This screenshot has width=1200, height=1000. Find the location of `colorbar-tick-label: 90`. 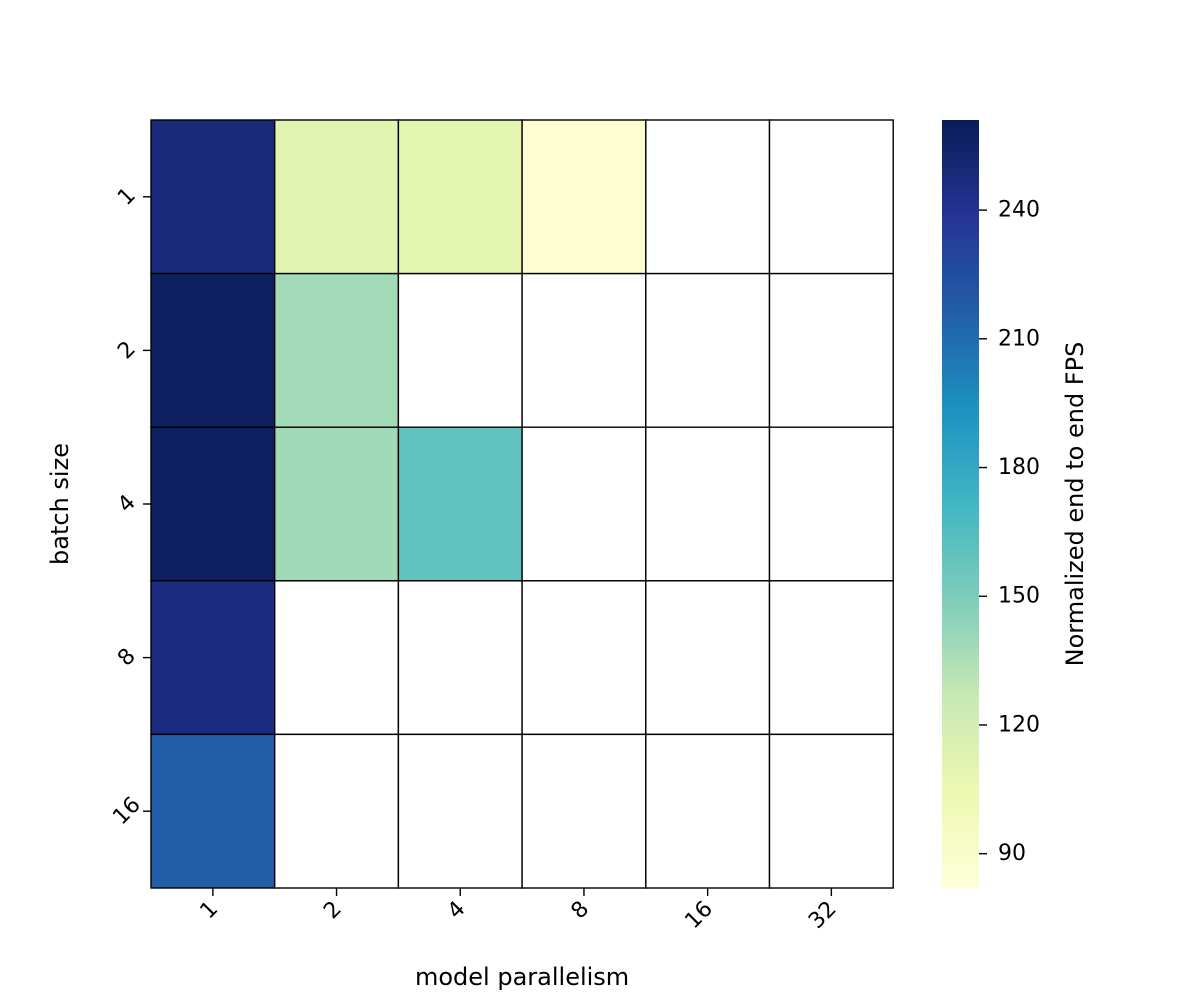

colorbar-tick-label: 90 is located at coordinates (1012, 853).